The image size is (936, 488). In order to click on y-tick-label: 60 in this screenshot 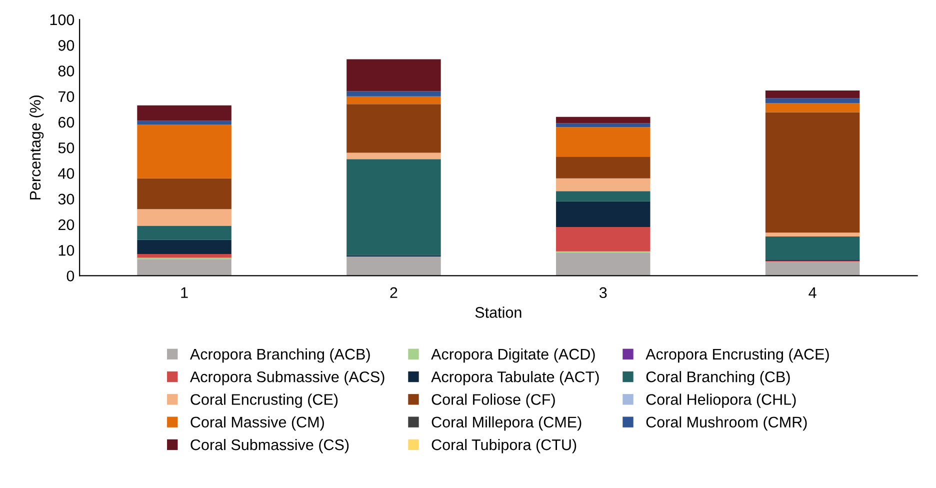, I will do `click(66, 122)`.